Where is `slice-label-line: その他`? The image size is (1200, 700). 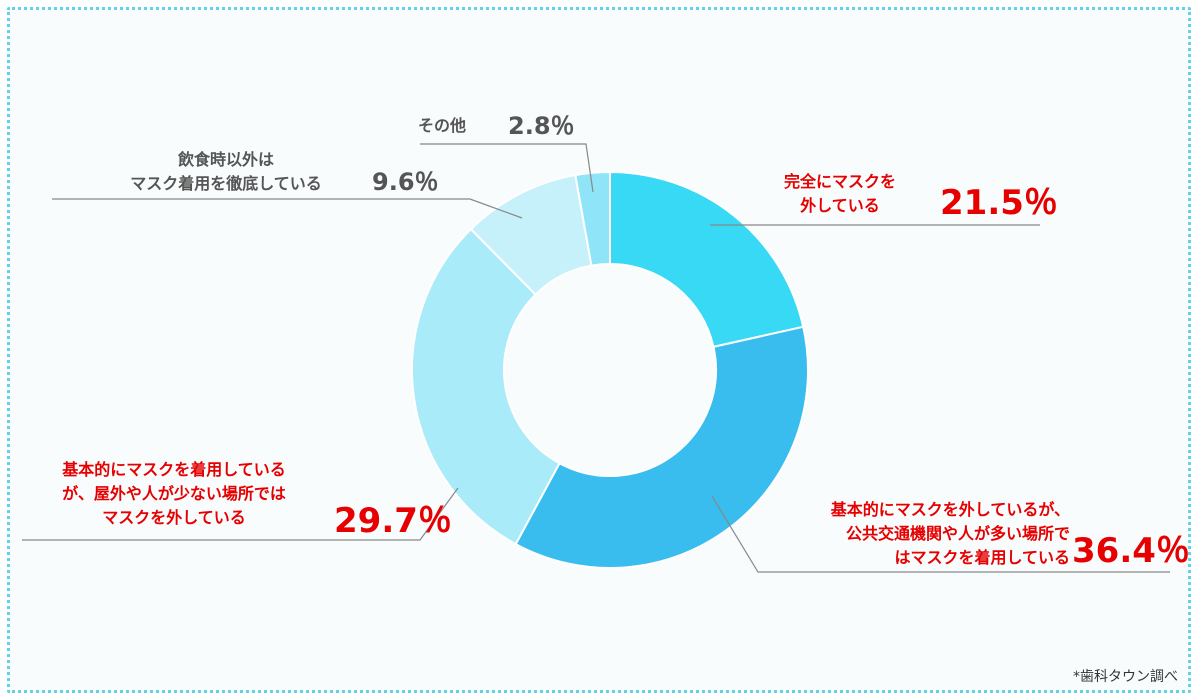 slice-label-line: その他 is located at coordinates (442, 125).